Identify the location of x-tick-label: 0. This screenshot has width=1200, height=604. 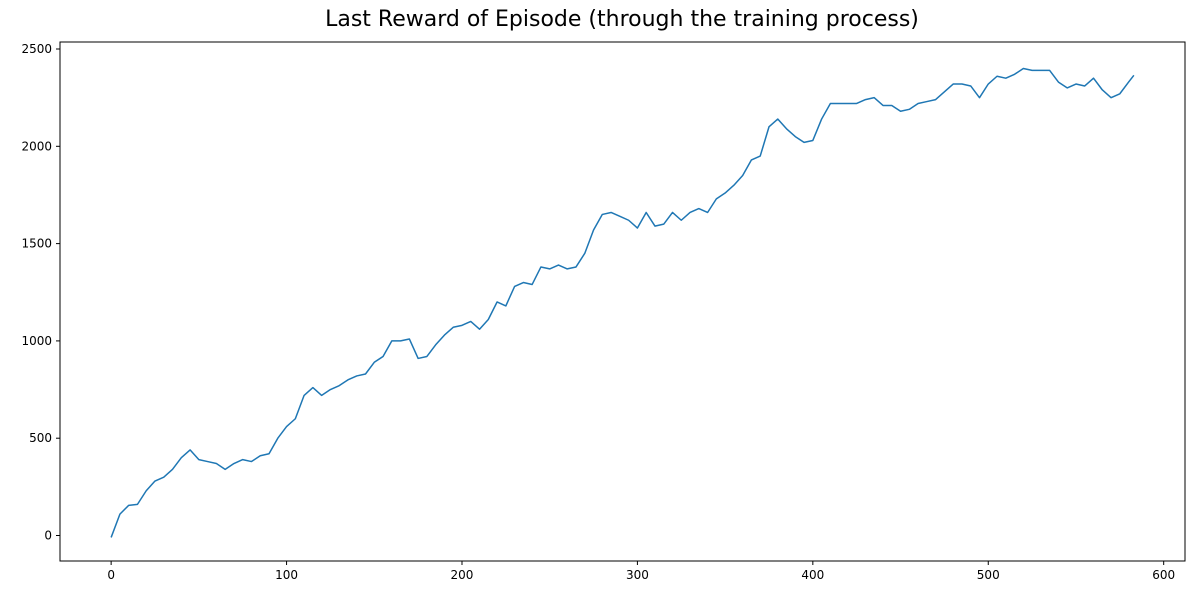
(111, 575).